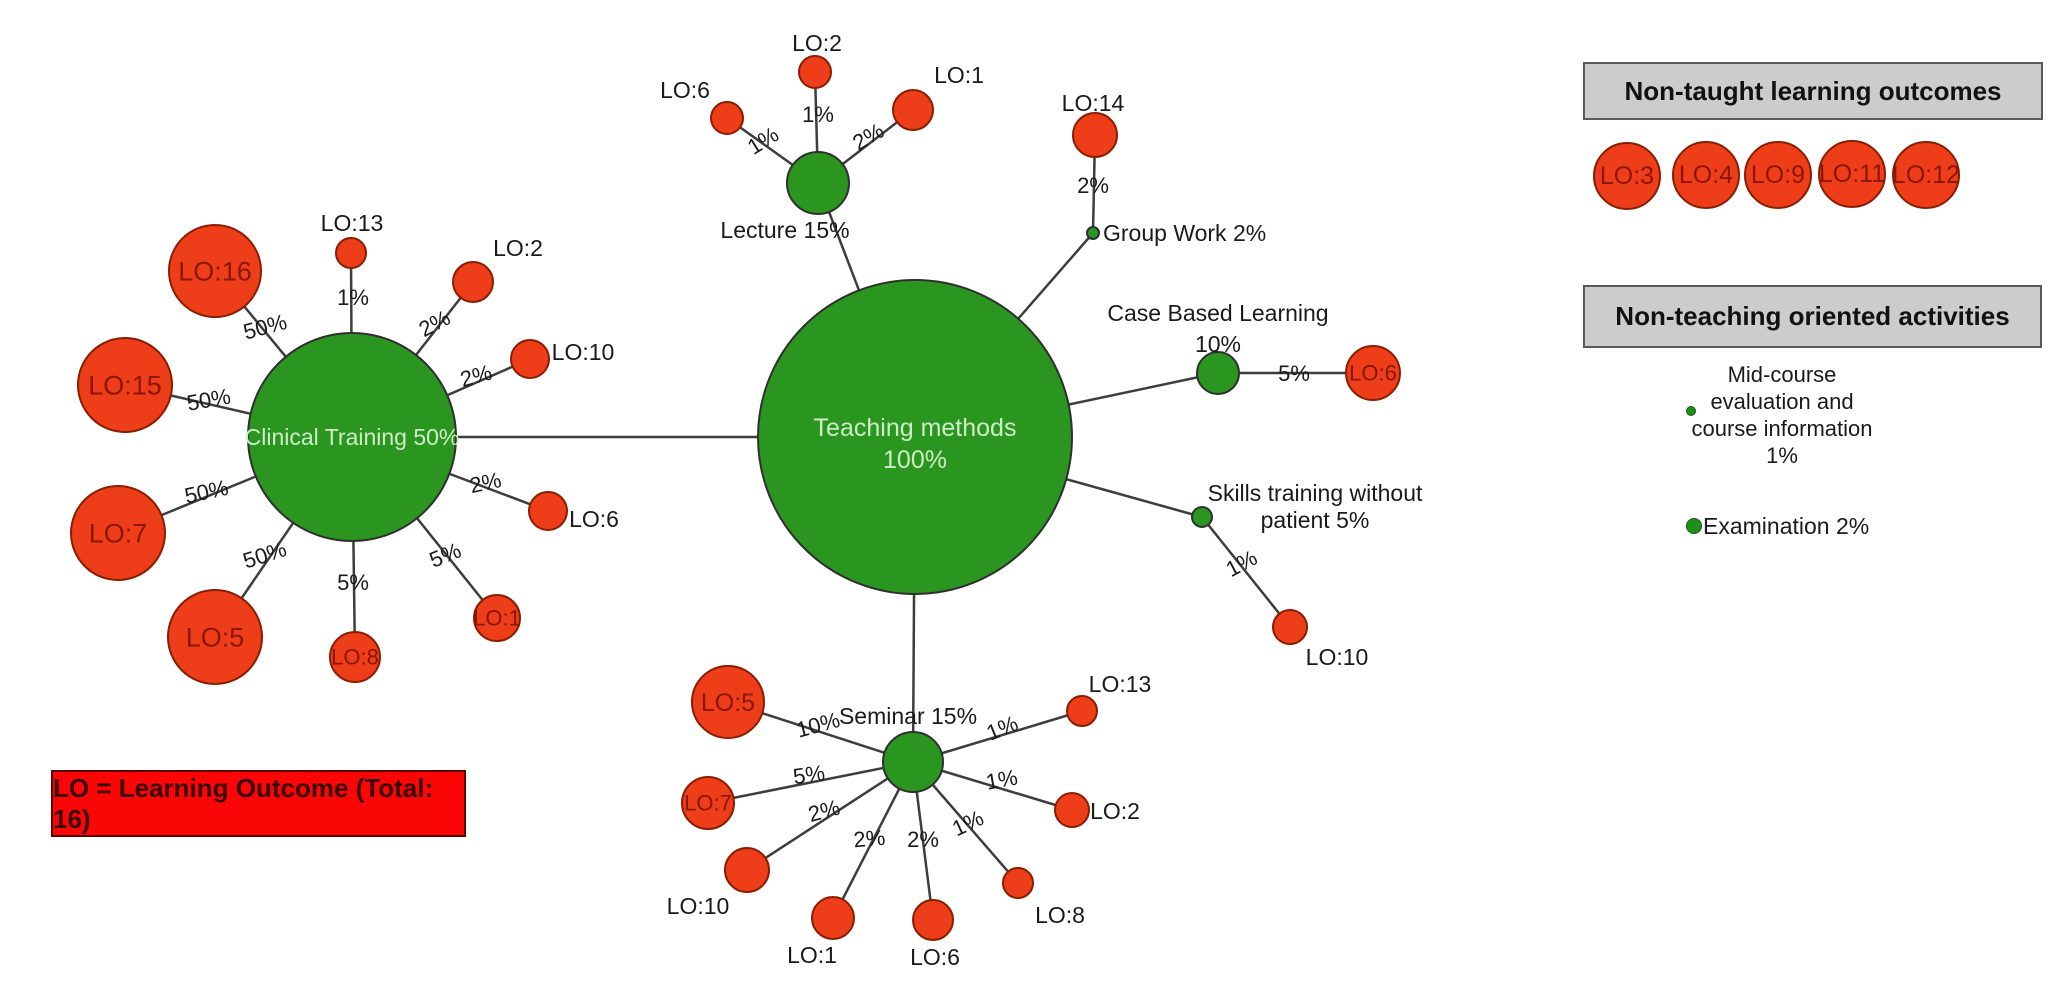 This screenshot has height=1001, width=2059. What do you see at coordinates (1082, 711) in the screenshot?
I see `node-se_lo13-circle` at bounding box center [1082, 711].